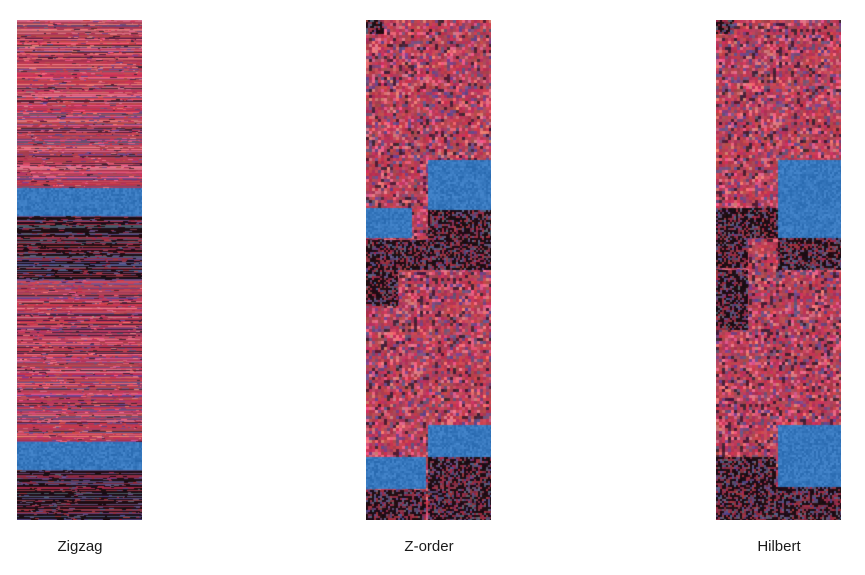 This screenshot has height=575, width=865. I want to click on z-order-texture, so click(428, 270).